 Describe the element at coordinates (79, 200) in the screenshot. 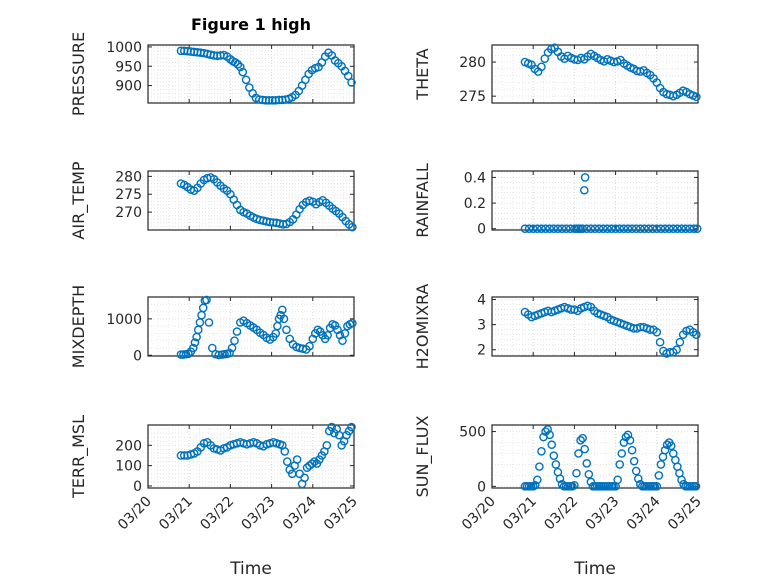

I see `y-axis-label: AIR_TEMP` at that location.